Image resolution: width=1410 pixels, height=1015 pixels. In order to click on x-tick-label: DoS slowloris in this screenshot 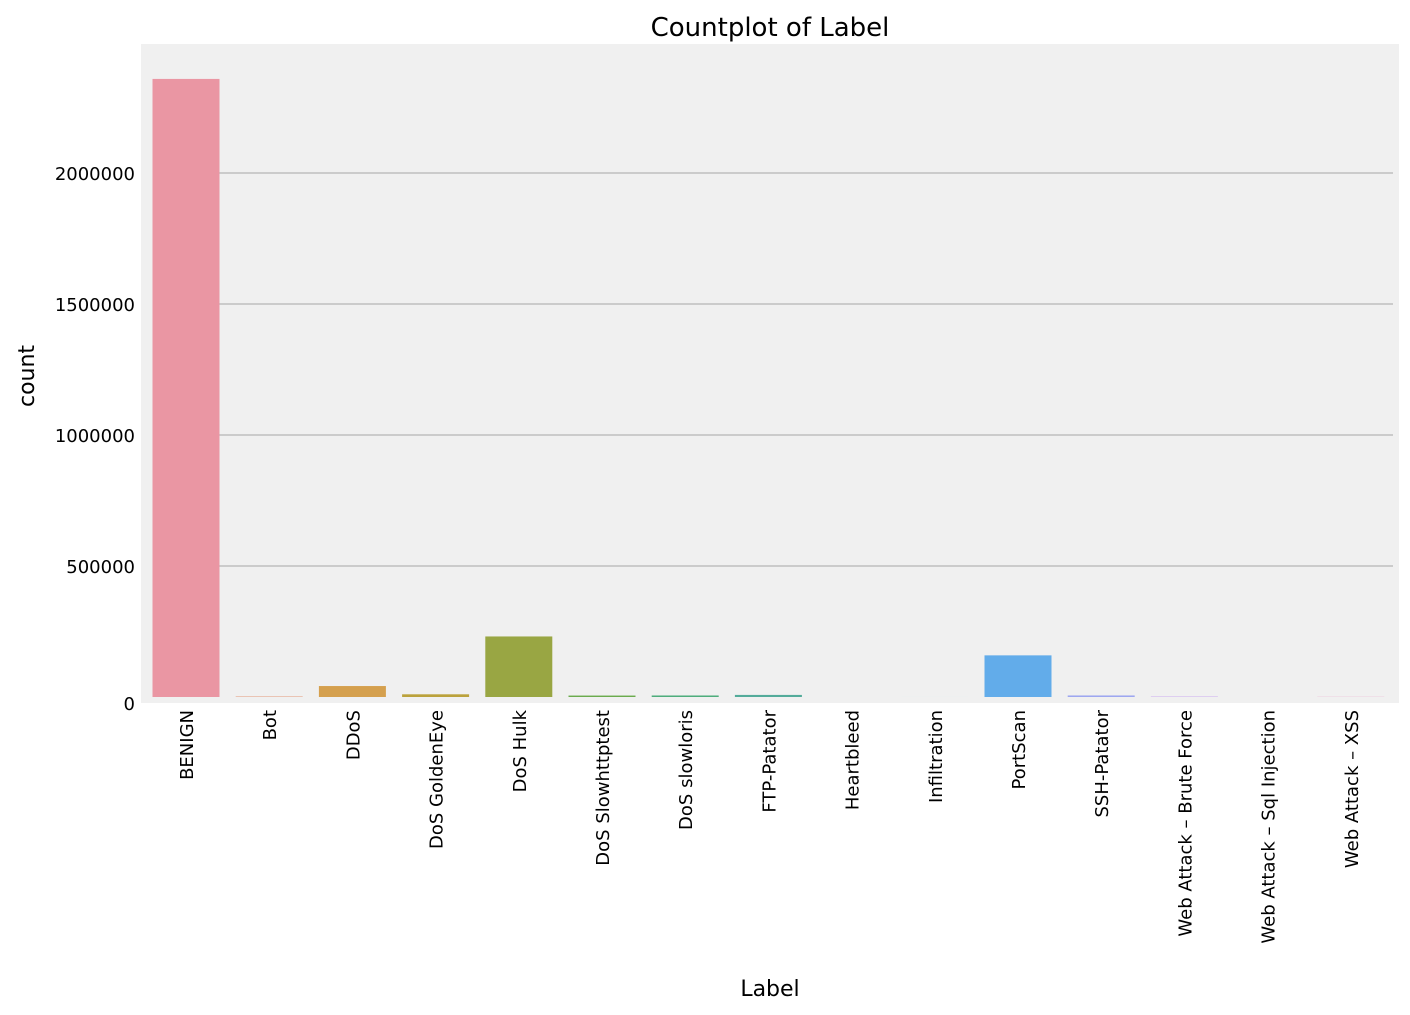, I will do `click(686, 770)`.